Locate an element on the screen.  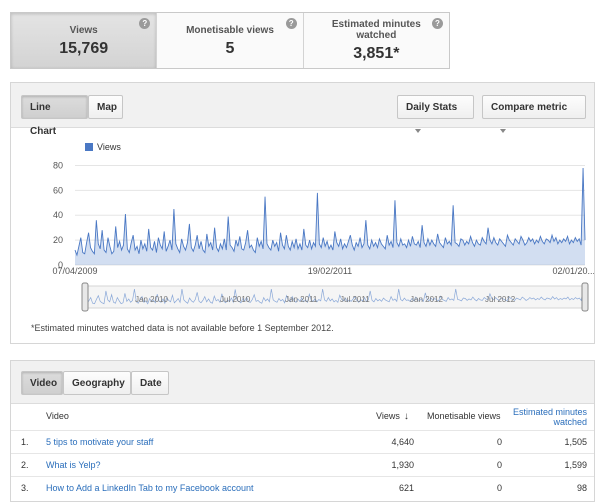
column-header-video: Video is located at coordinates (57, 416).